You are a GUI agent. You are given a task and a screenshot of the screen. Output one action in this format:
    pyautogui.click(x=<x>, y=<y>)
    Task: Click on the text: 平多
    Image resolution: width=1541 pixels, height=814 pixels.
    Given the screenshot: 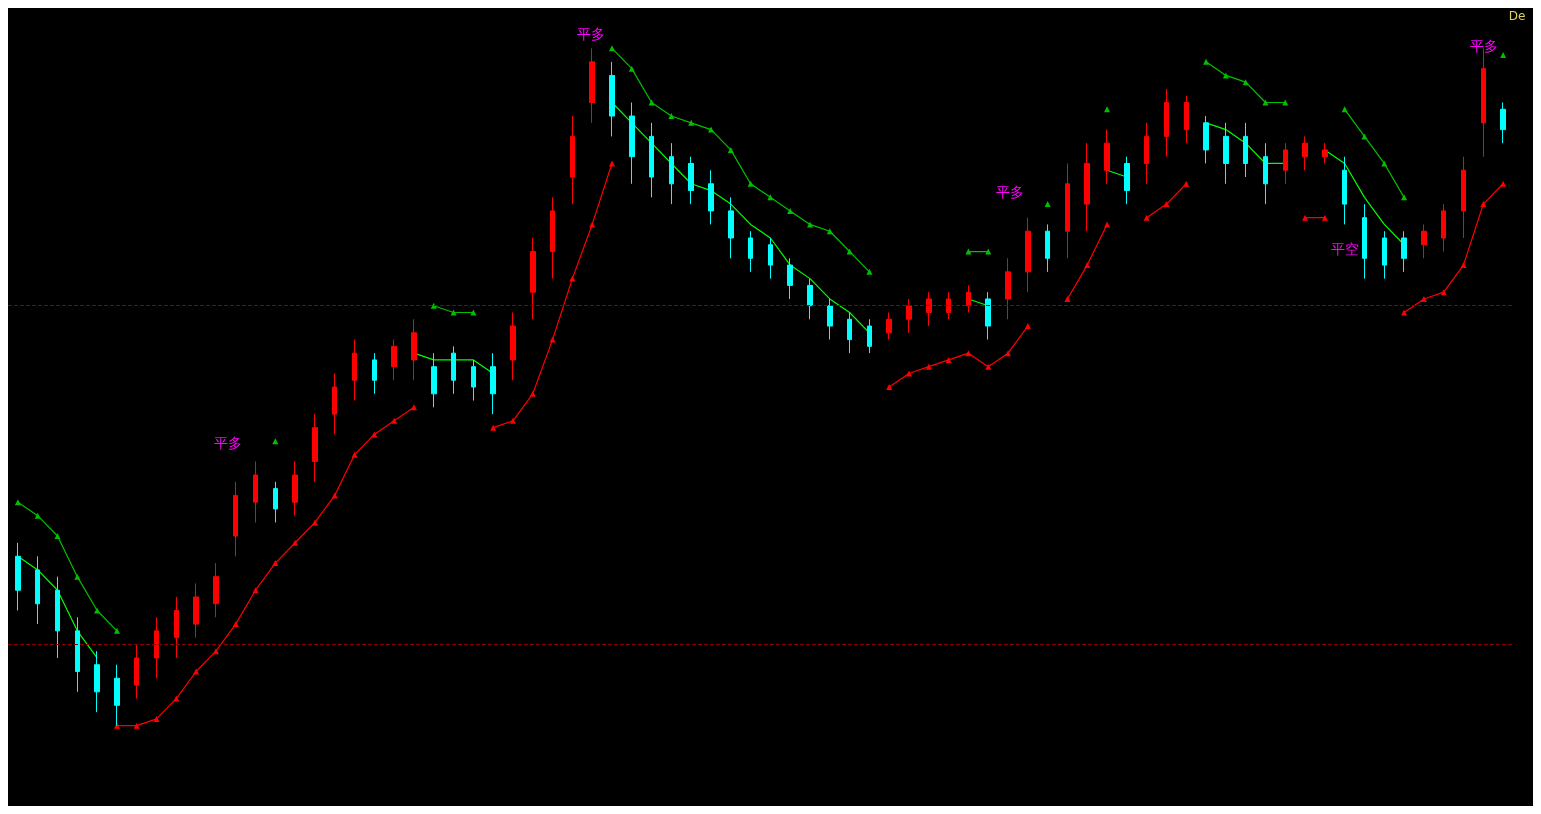 What is the action you would take?
    pyautogui.click(x=590, y=33)
    